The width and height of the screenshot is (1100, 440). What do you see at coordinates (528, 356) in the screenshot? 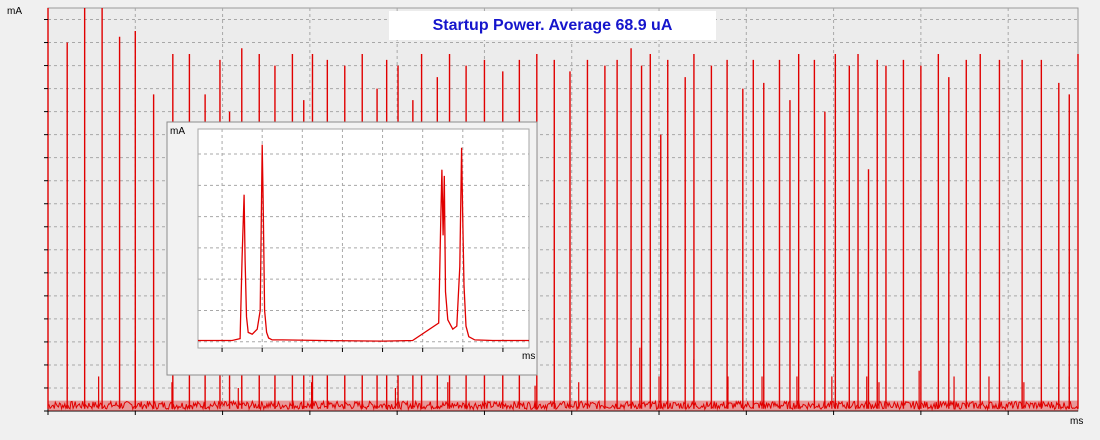
I see `inset-x-axis-label: ms` at bounding box center [528, 356].